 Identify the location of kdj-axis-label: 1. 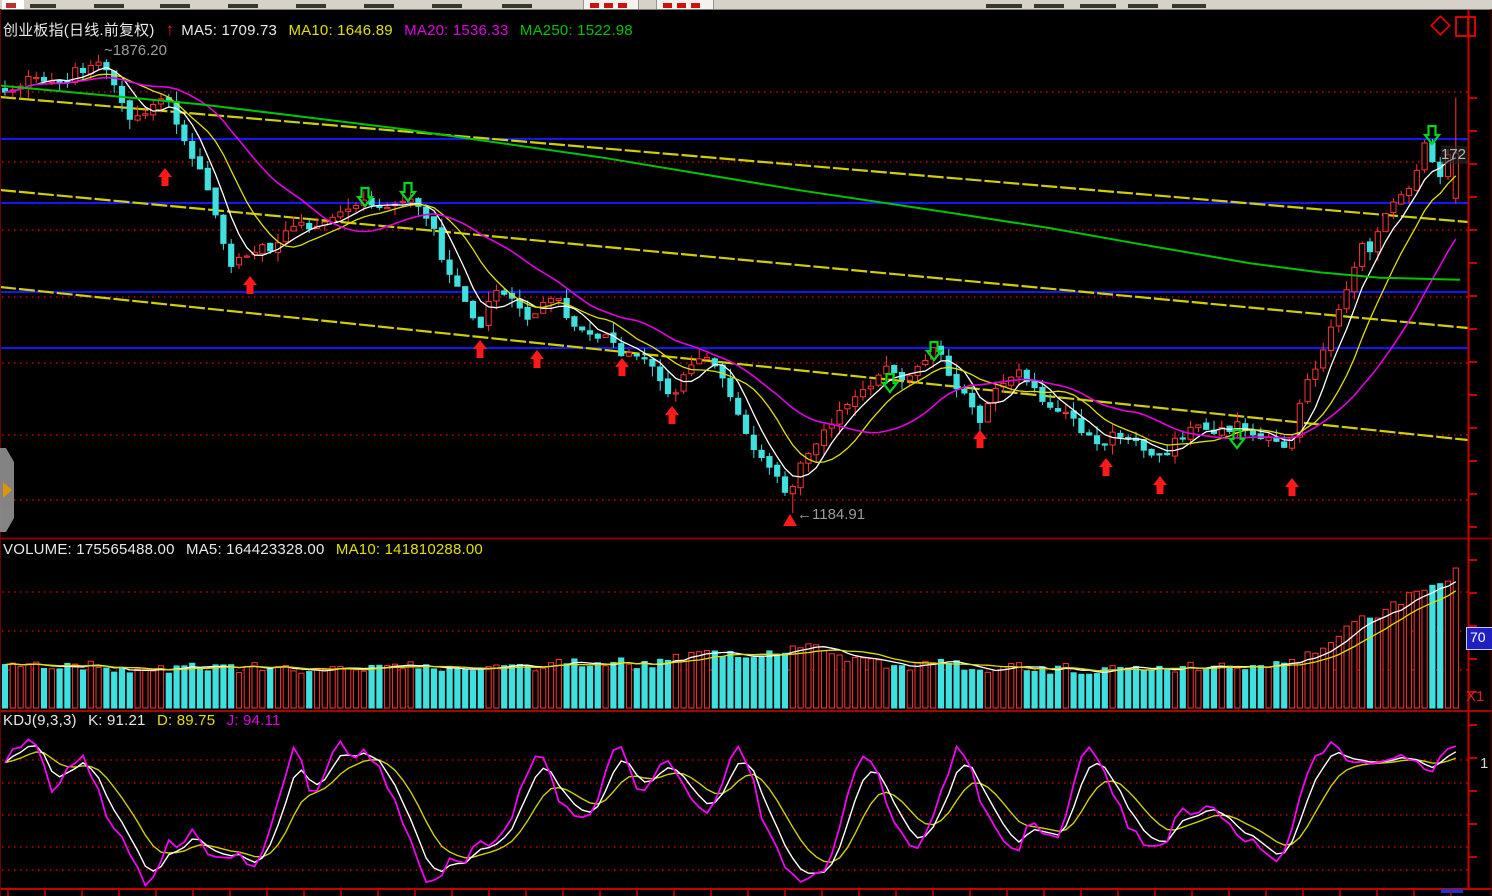
(1484, 763).